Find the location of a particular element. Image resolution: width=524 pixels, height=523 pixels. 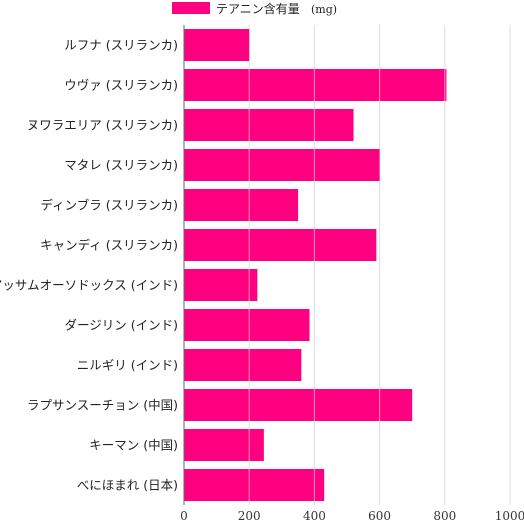

category-label: ダージリン (インド) is located at coordinates (121, 325).